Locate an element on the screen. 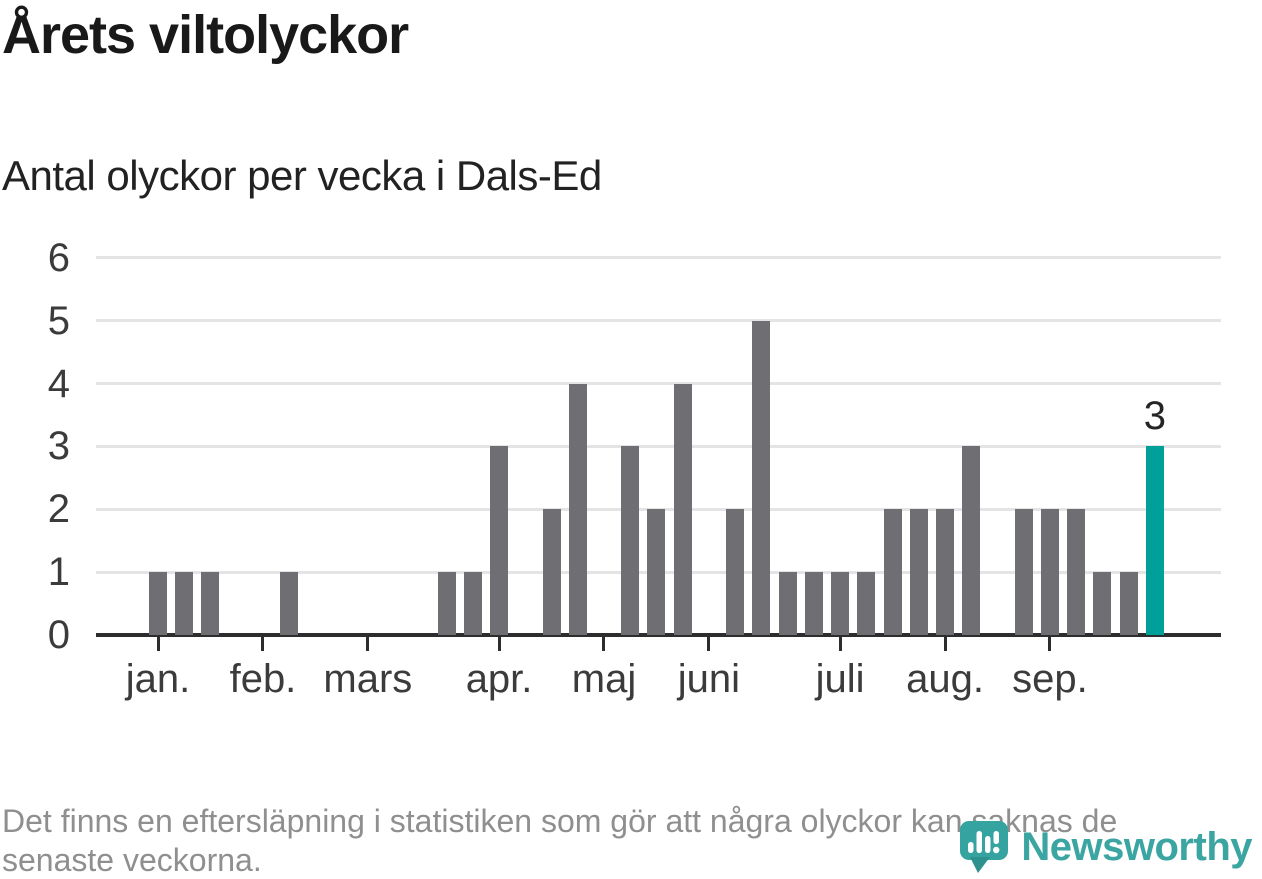  y-axis-label: 4 is located at coordinates (58, 383).